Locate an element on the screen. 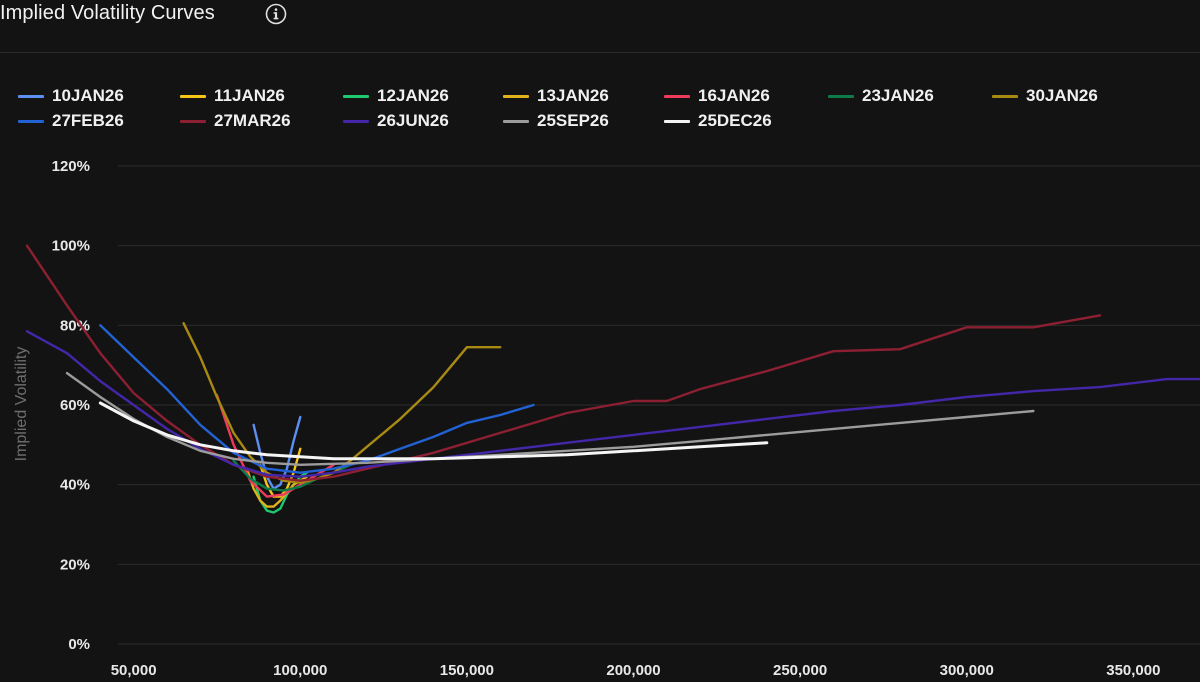  legend-label: 23JAN26 is located at coordinates (898, 95).